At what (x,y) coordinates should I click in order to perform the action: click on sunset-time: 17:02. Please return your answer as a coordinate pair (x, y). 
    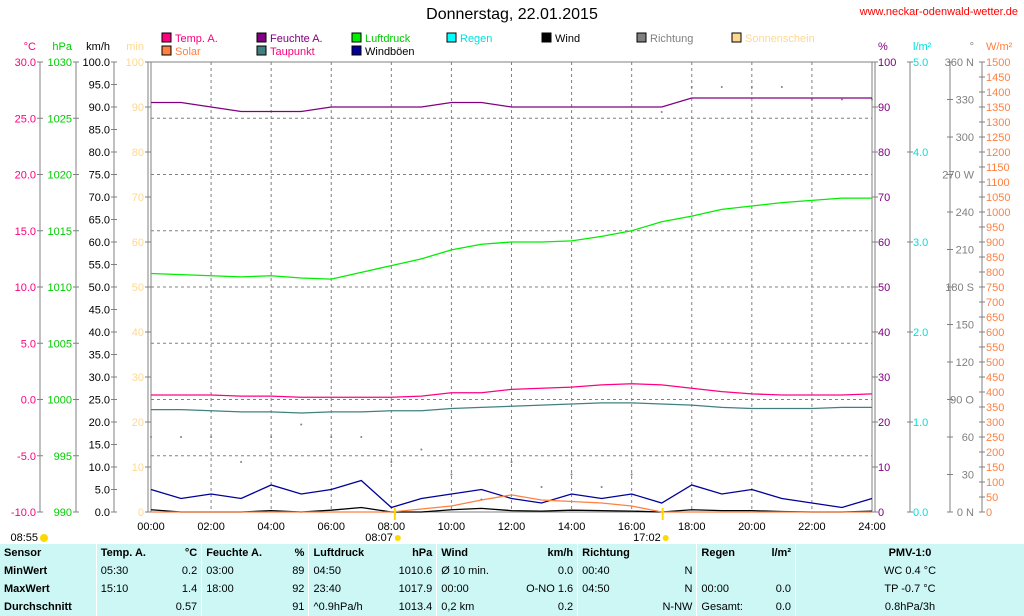
    Looking at the image, I should click on (647, 538).